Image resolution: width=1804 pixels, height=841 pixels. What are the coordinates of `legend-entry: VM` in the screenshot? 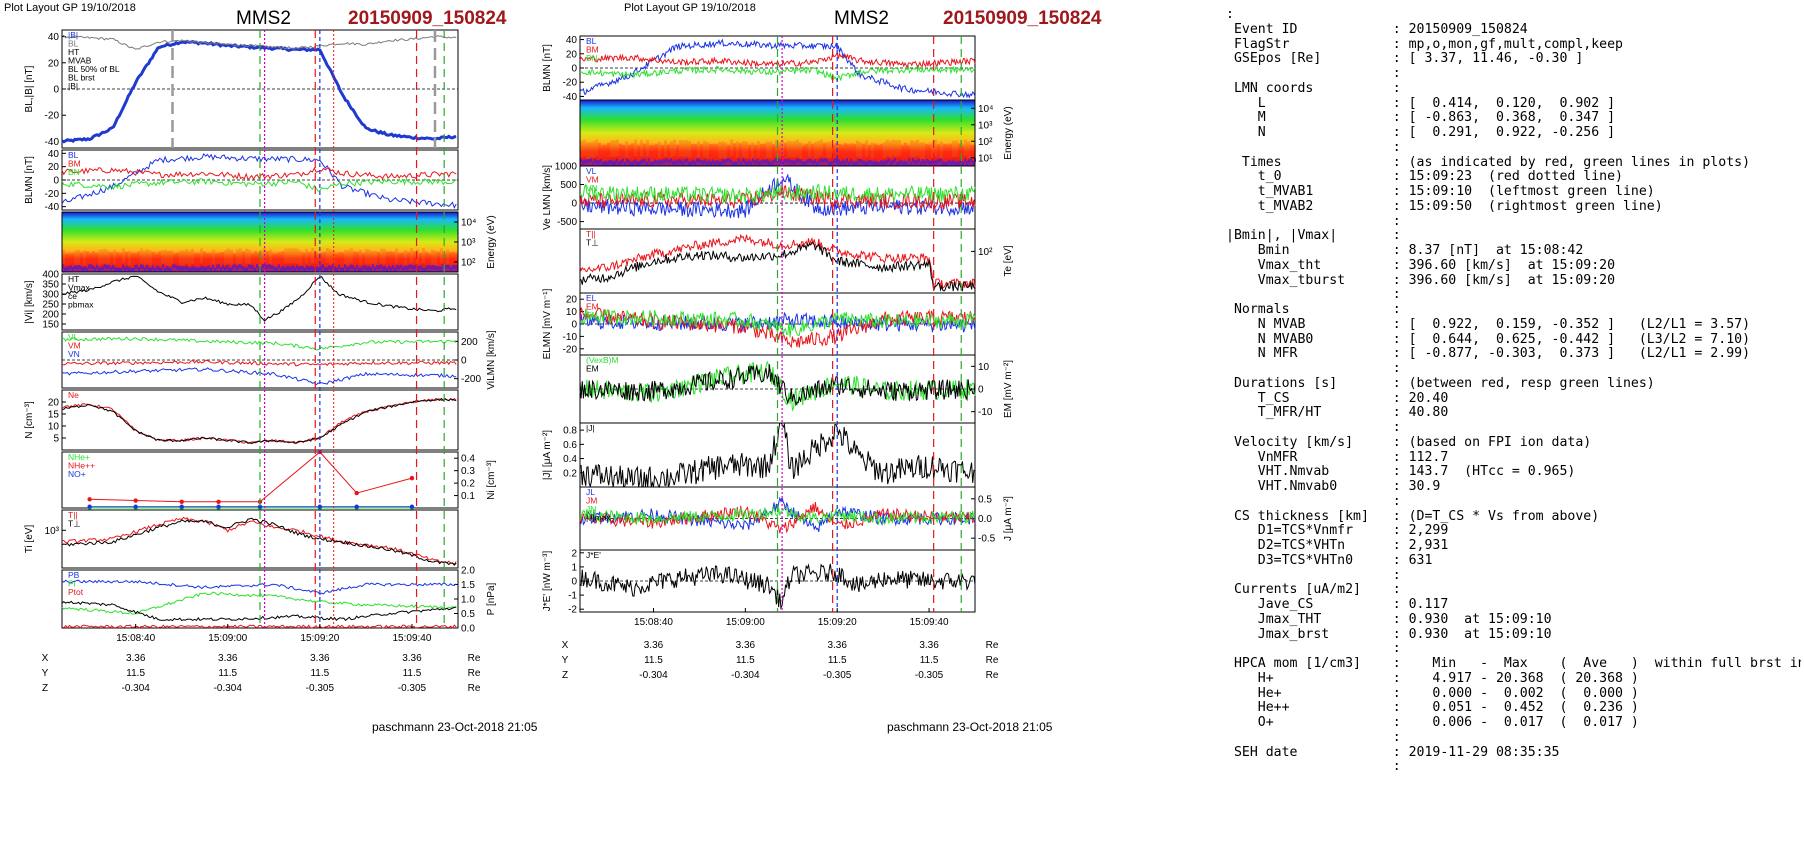 It's located at (592, 180).